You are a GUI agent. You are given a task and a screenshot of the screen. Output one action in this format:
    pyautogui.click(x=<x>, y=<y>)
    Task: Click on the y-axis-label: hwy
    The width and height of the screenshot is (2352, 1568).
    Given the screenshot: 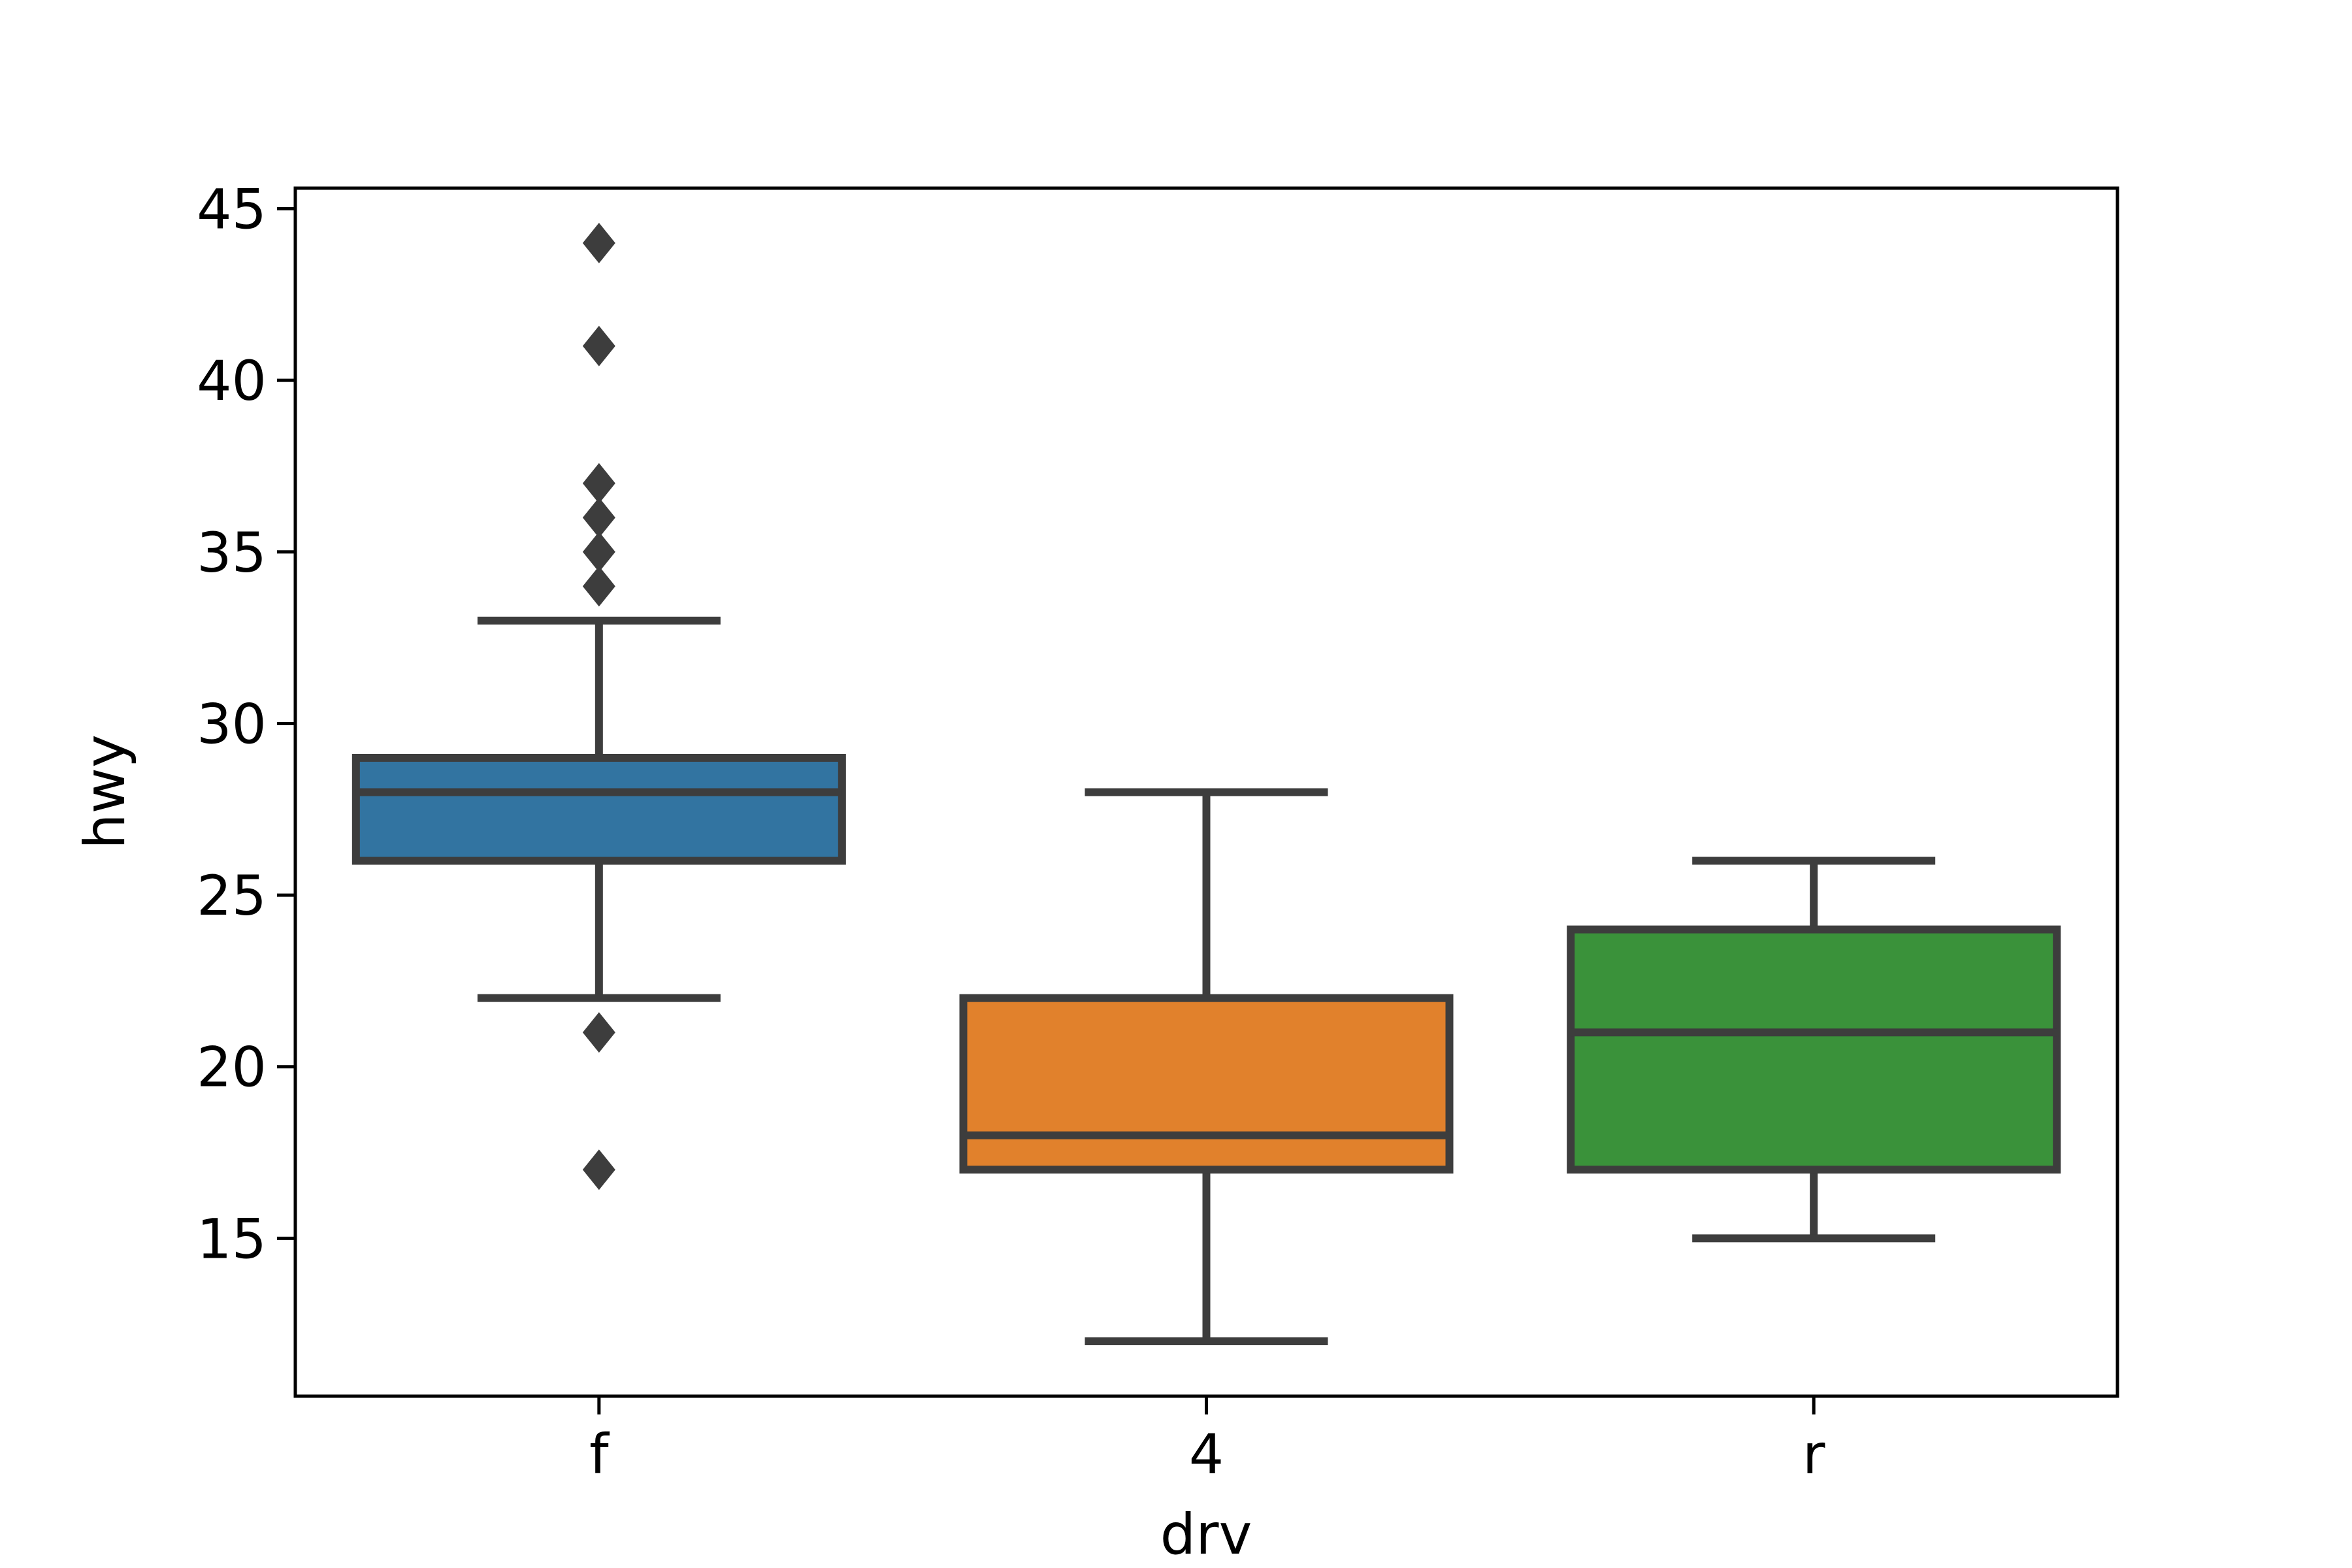 What is the action you would take?
    pyautogui.click(x=105, y=791)
    